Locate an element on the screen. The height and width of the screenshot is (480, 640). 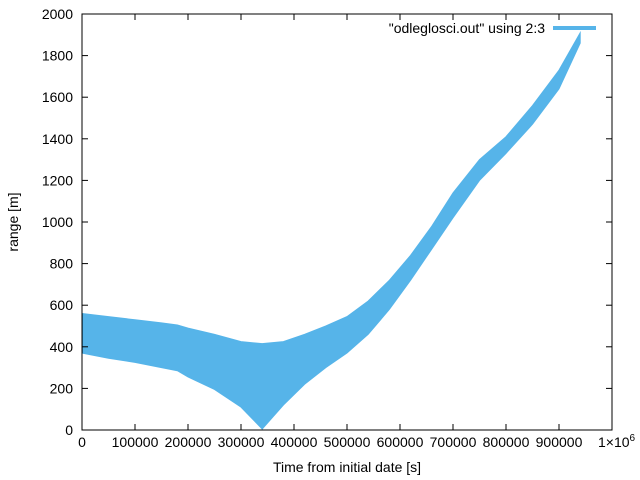
legend-label: "odleglosci.out" using 2:3 is located at coordinates (467, 28).